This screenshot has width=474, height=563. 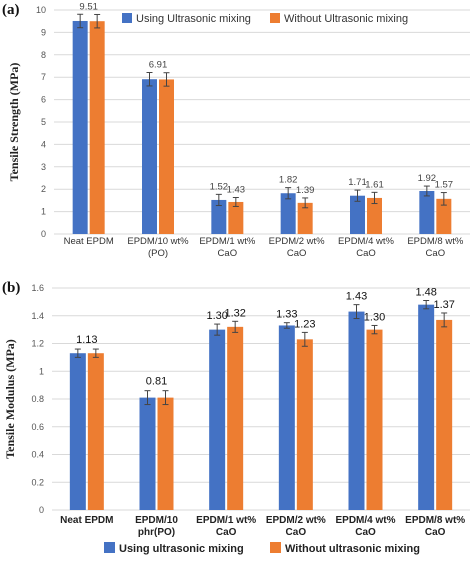 What do you see at coordinates (37, 455) in the screenshot?
I see `y-tick-label: 0.4` at bounding box center [37, 455].